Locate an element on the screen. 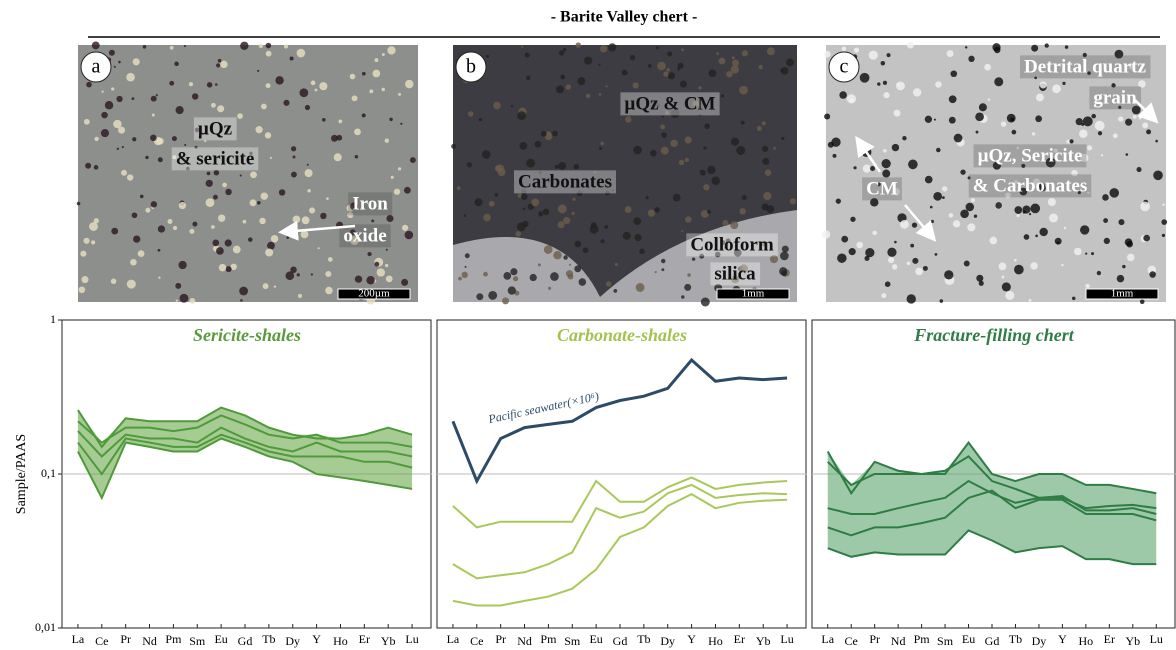  photo-letter-badge is located at coordinates (96, 67).